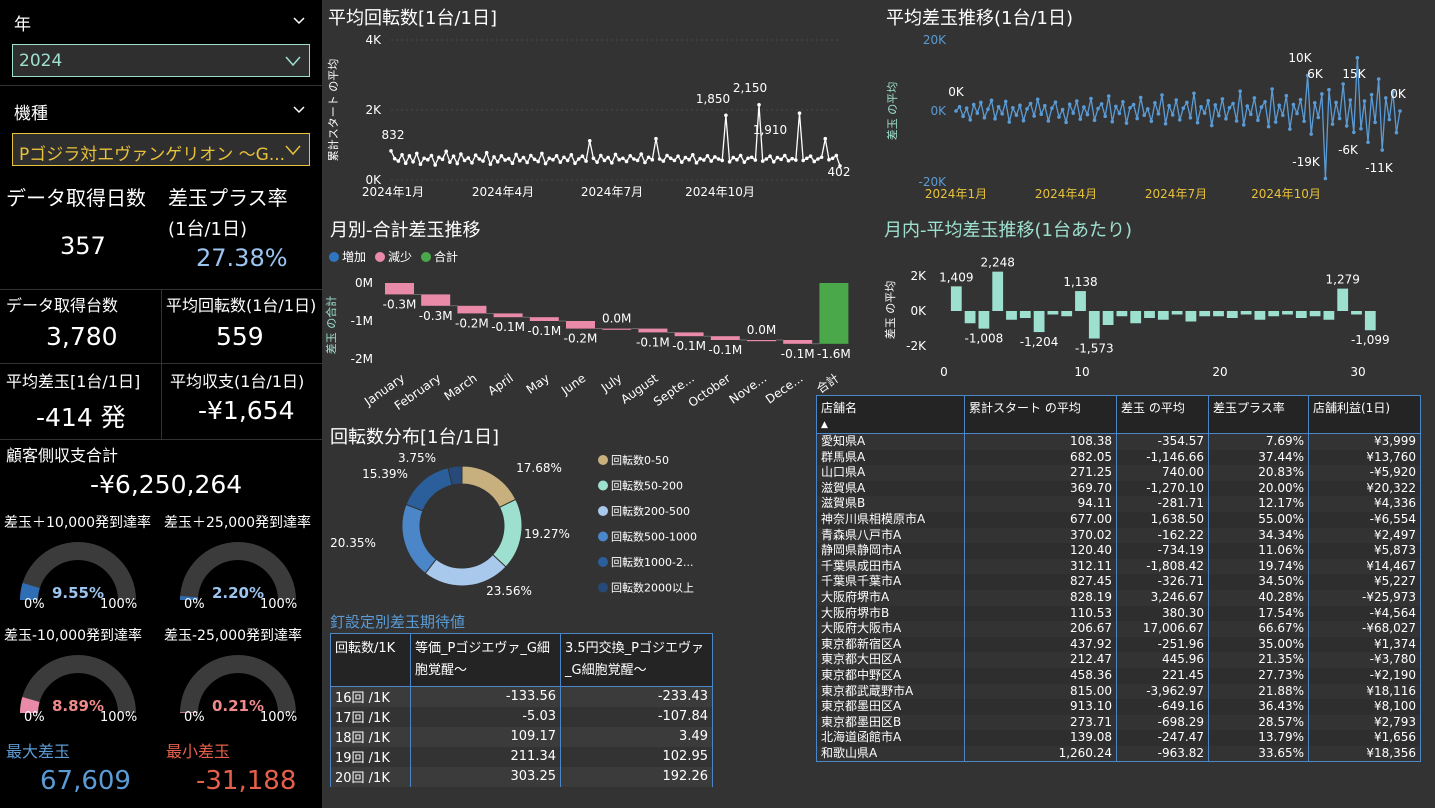 This screenshot has width=1435, height=808. What do you see at coordinates (1118, 613) in the screenshot?
I see `table-row: 大阪府堺市B 110.53 380.30 17.54% -¥4,564` at bounding box center [1118, 613].